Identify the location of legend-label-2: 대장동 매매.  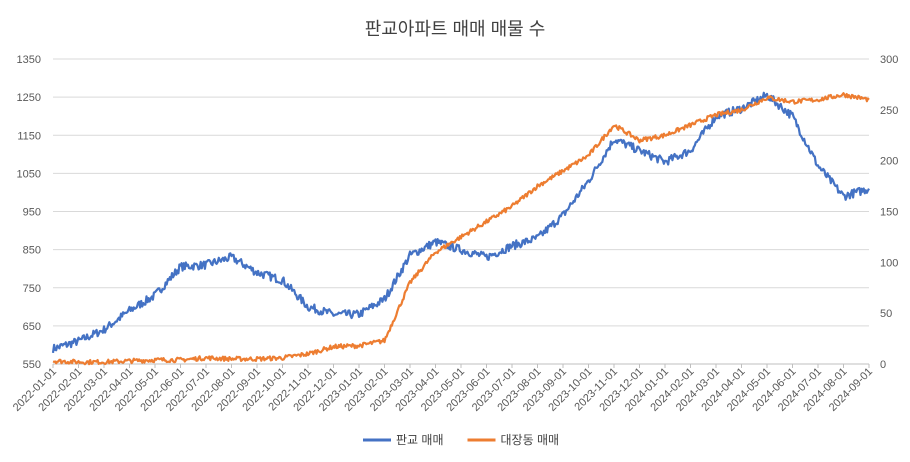
(530, 440).